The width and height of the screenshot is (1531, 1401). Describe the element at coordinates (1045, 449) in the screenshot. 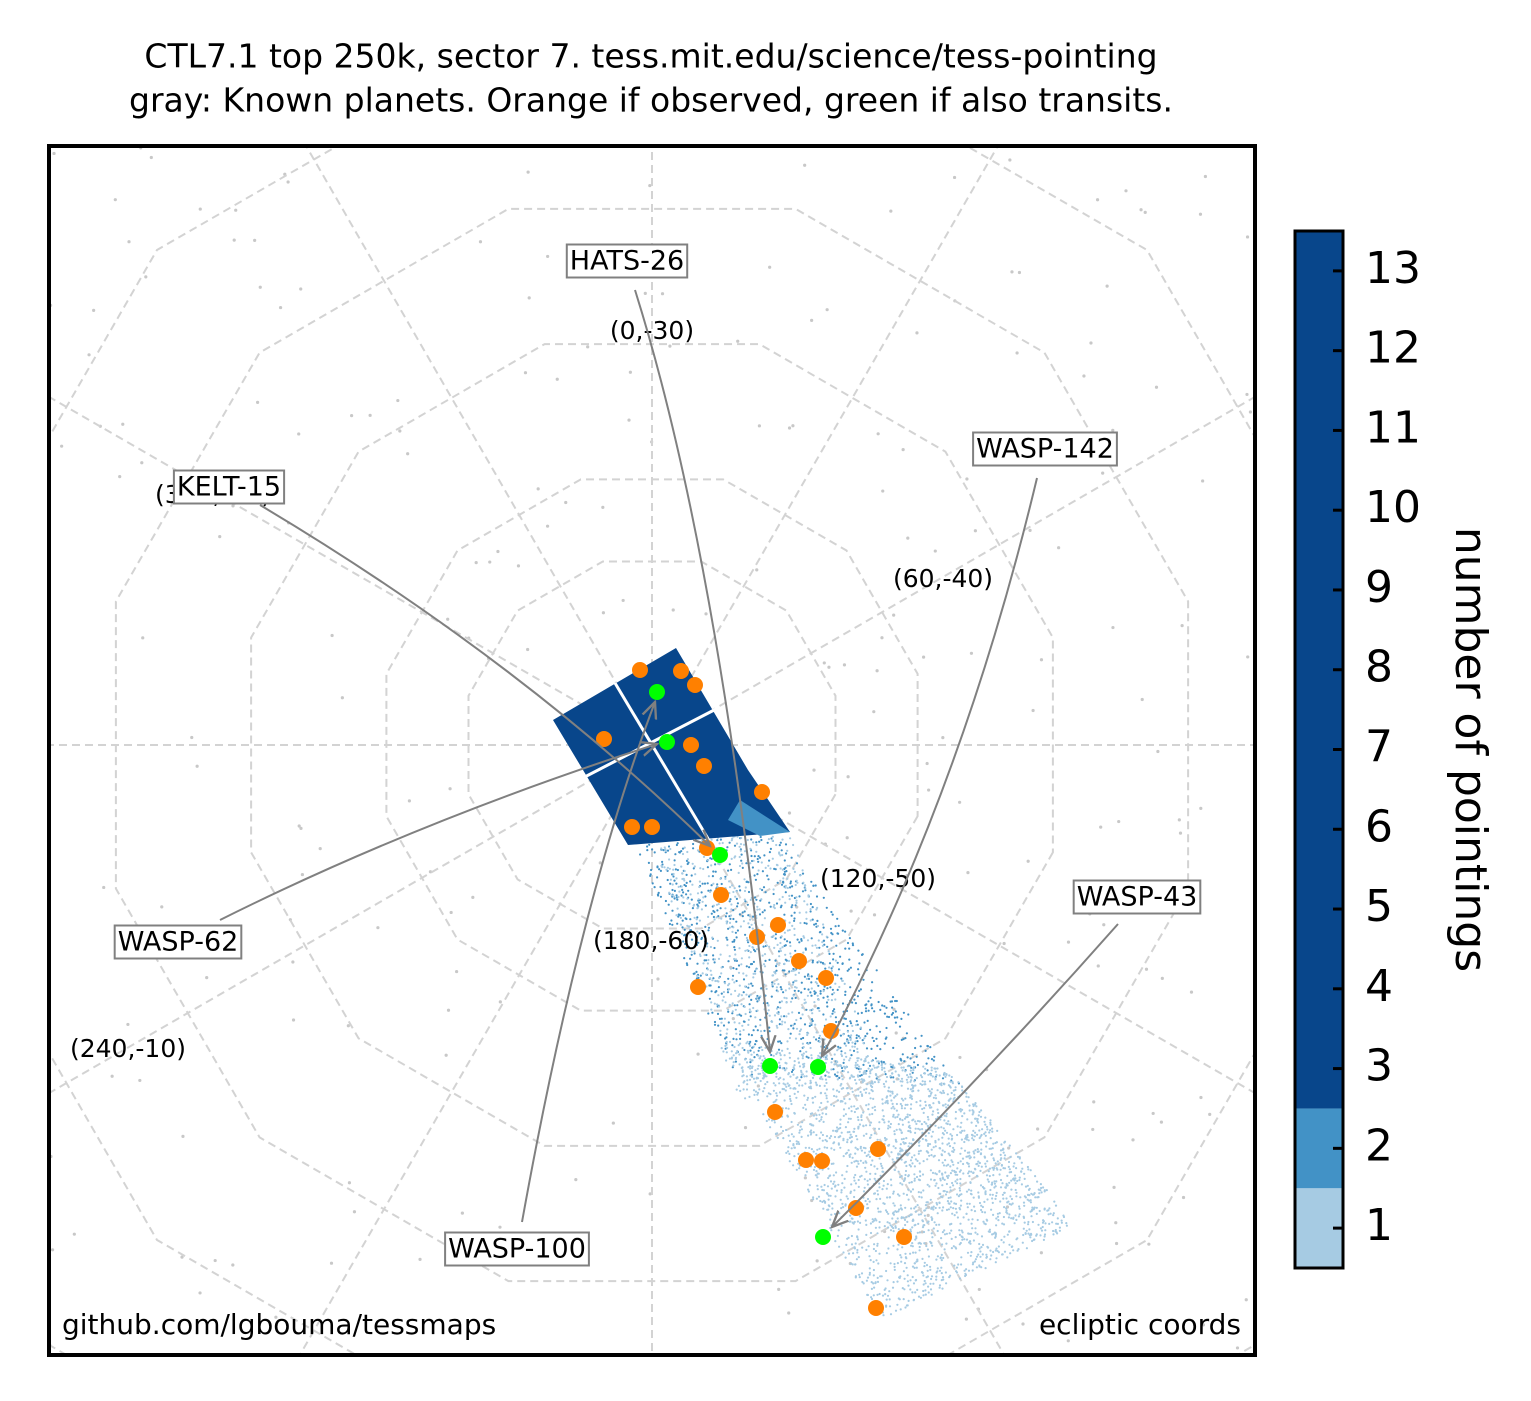

I see `annotation-box` at that location.